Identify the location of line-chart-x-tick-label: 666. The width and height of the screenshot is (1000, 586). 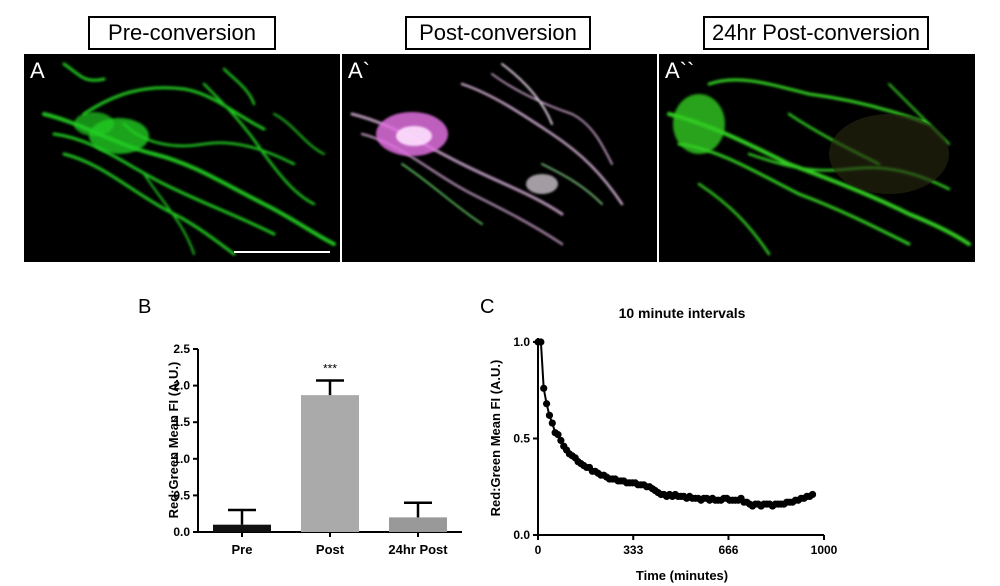
(728, 550).